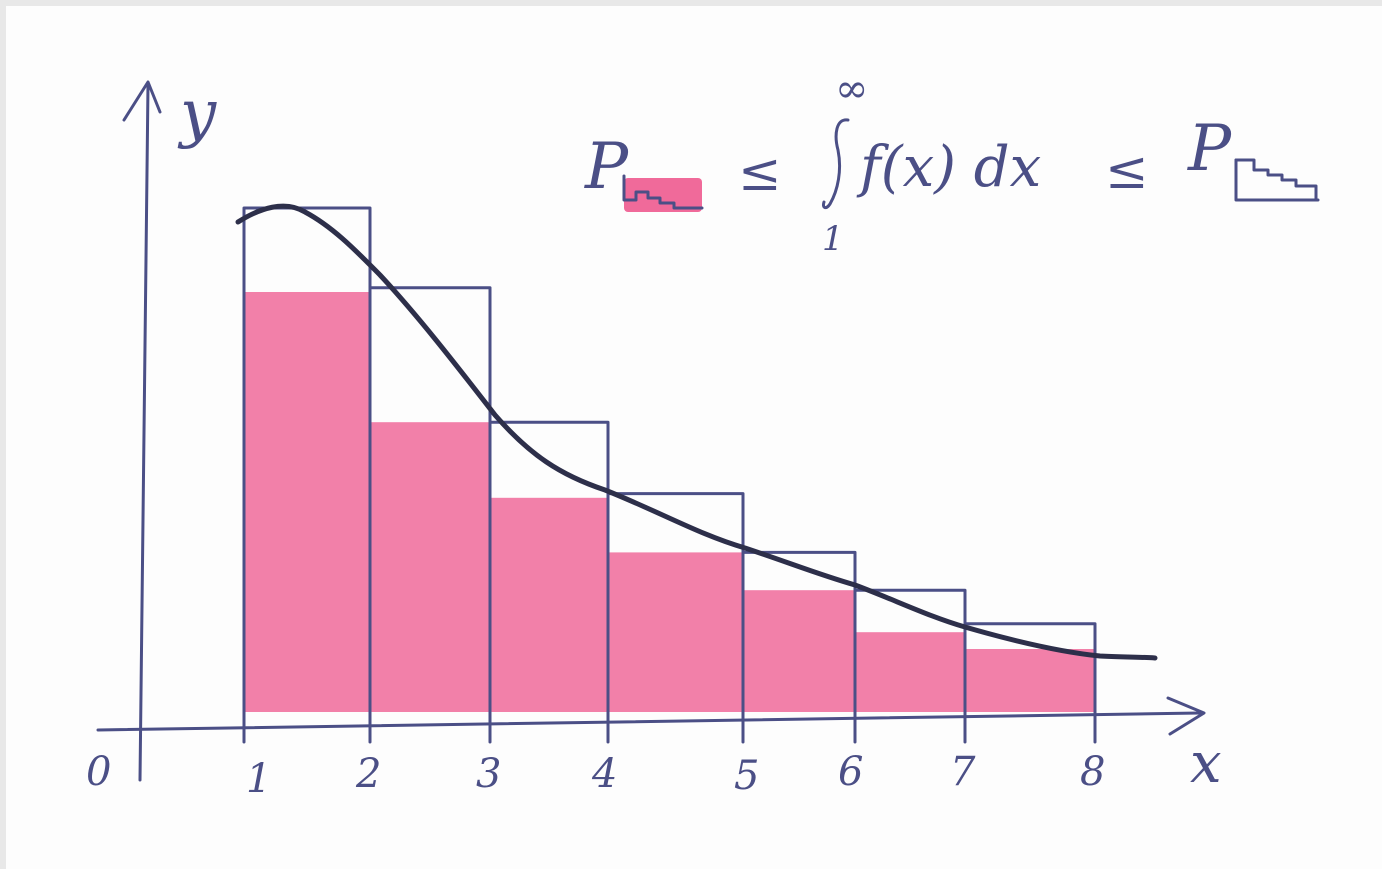  What do you see at coordinates (142, 101) in the screenshot?
I see `y-axis-arrowhead` at bounding box center [142, 101].